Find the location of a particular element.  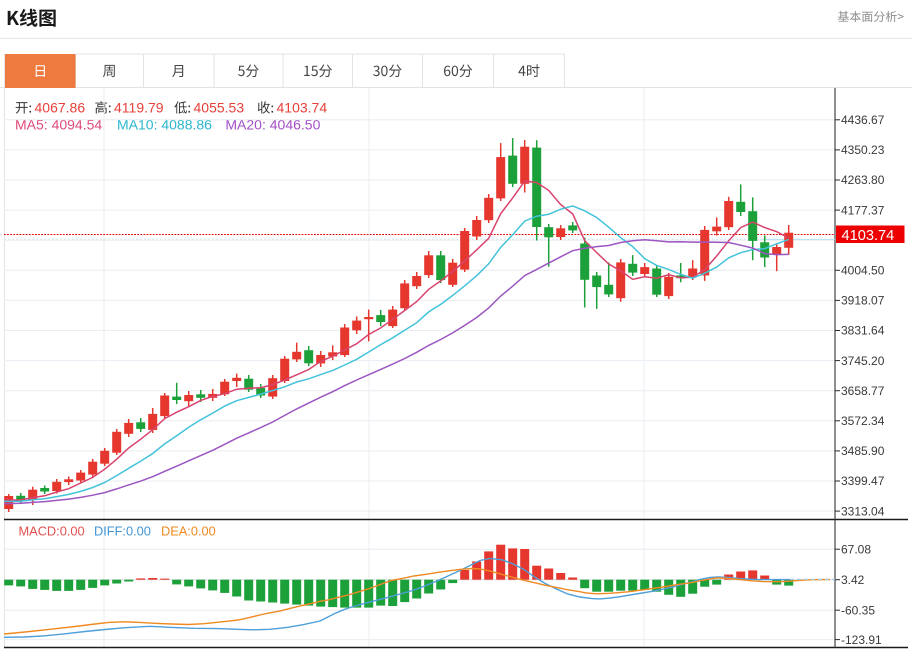

svg-text: MA10: 4088.86 is located at coordinates (164, 125).